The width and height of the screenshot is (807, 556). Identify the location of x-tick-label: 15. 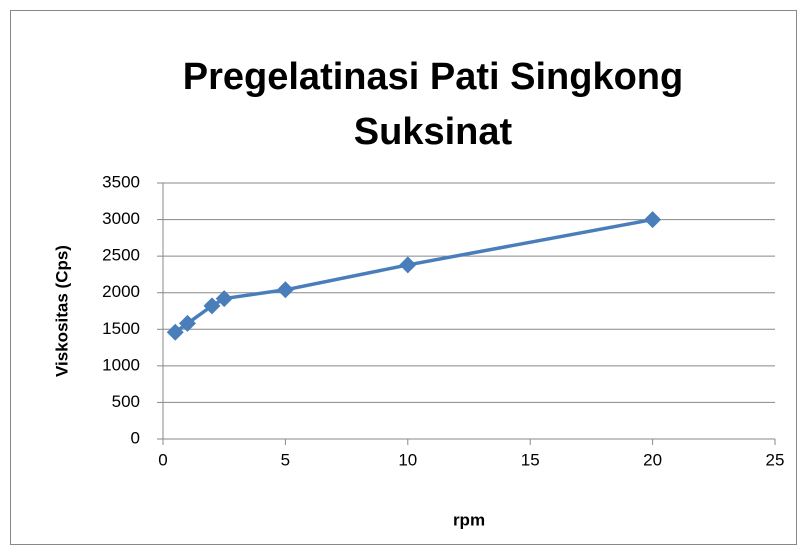
(530, 459).